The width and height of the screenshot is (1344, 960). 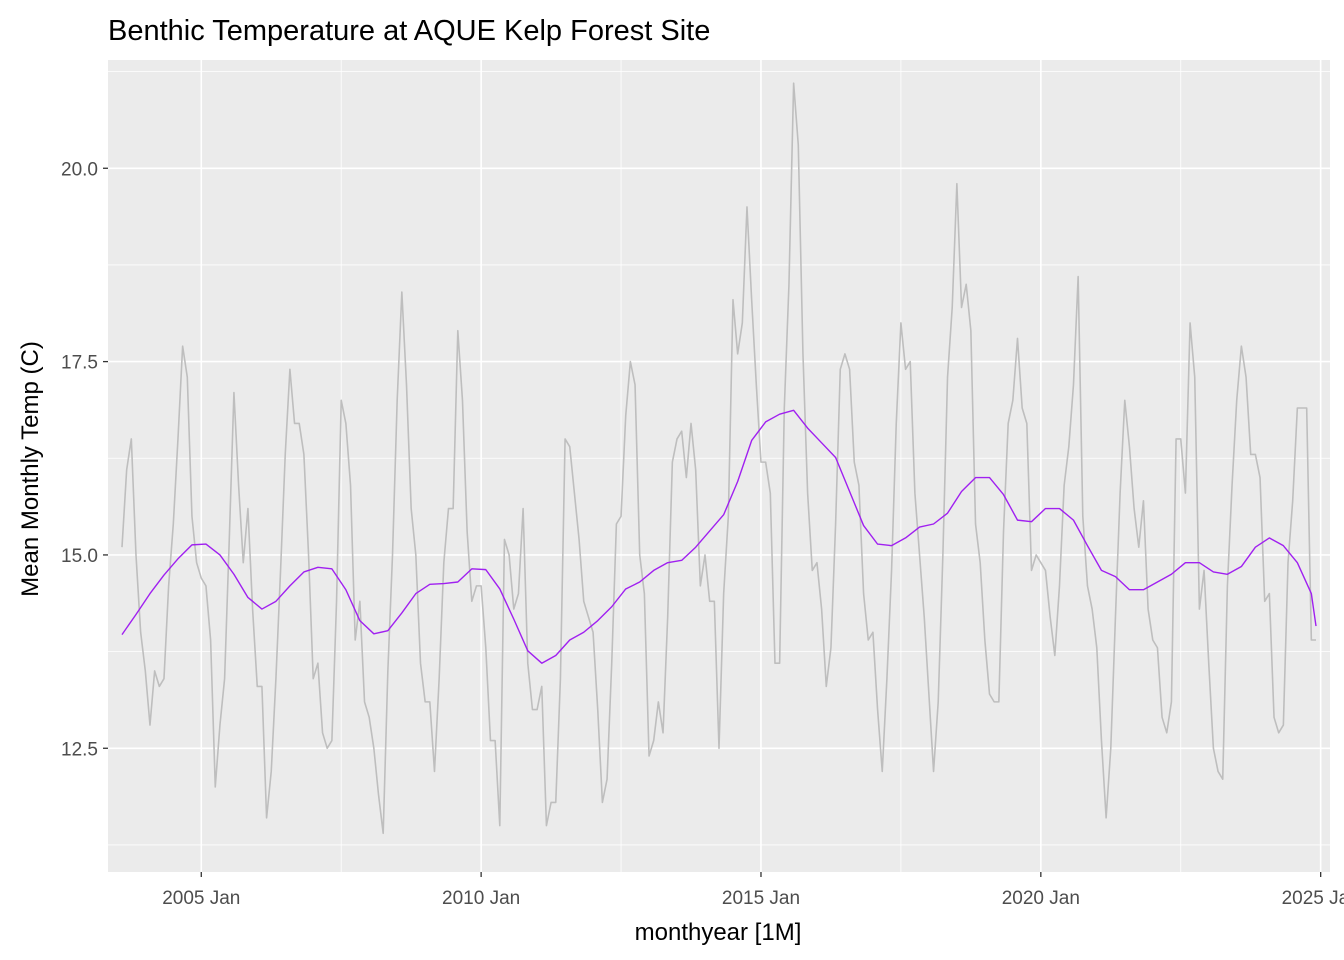 I want to click on x-tick-label: 2005 Jan, so click(x=201, y=898).